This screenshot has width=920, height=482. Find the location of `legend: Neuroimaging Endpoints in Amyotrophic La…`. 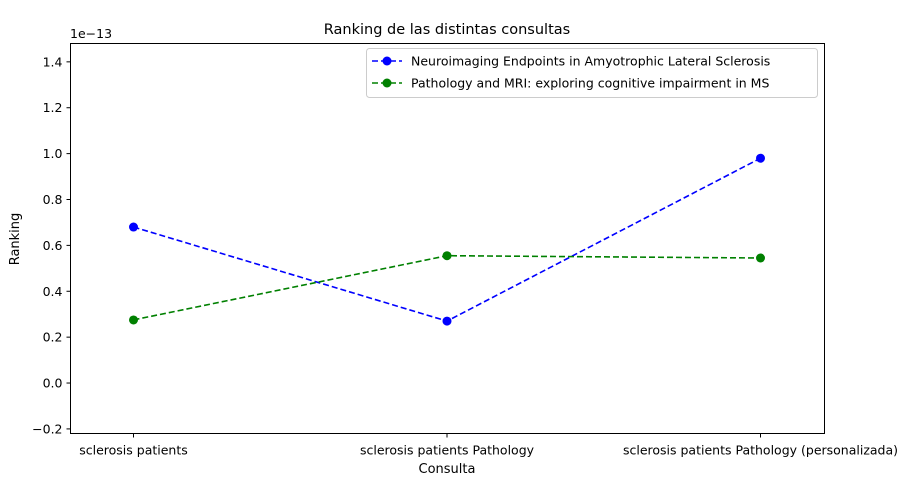

legend: Neuroimaging Endpoints in Amyotrophic La… is located at coordinates (592, 73).